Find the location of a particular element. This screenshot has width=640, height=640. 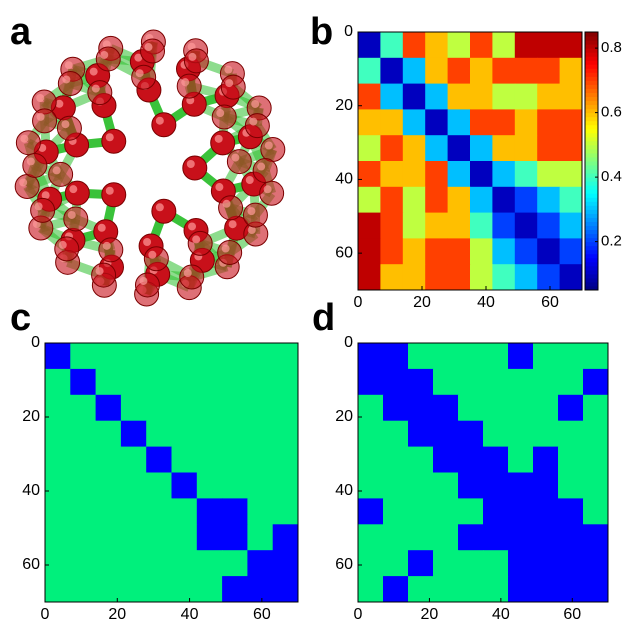

plot-frame is located at coordinates (470, 161).